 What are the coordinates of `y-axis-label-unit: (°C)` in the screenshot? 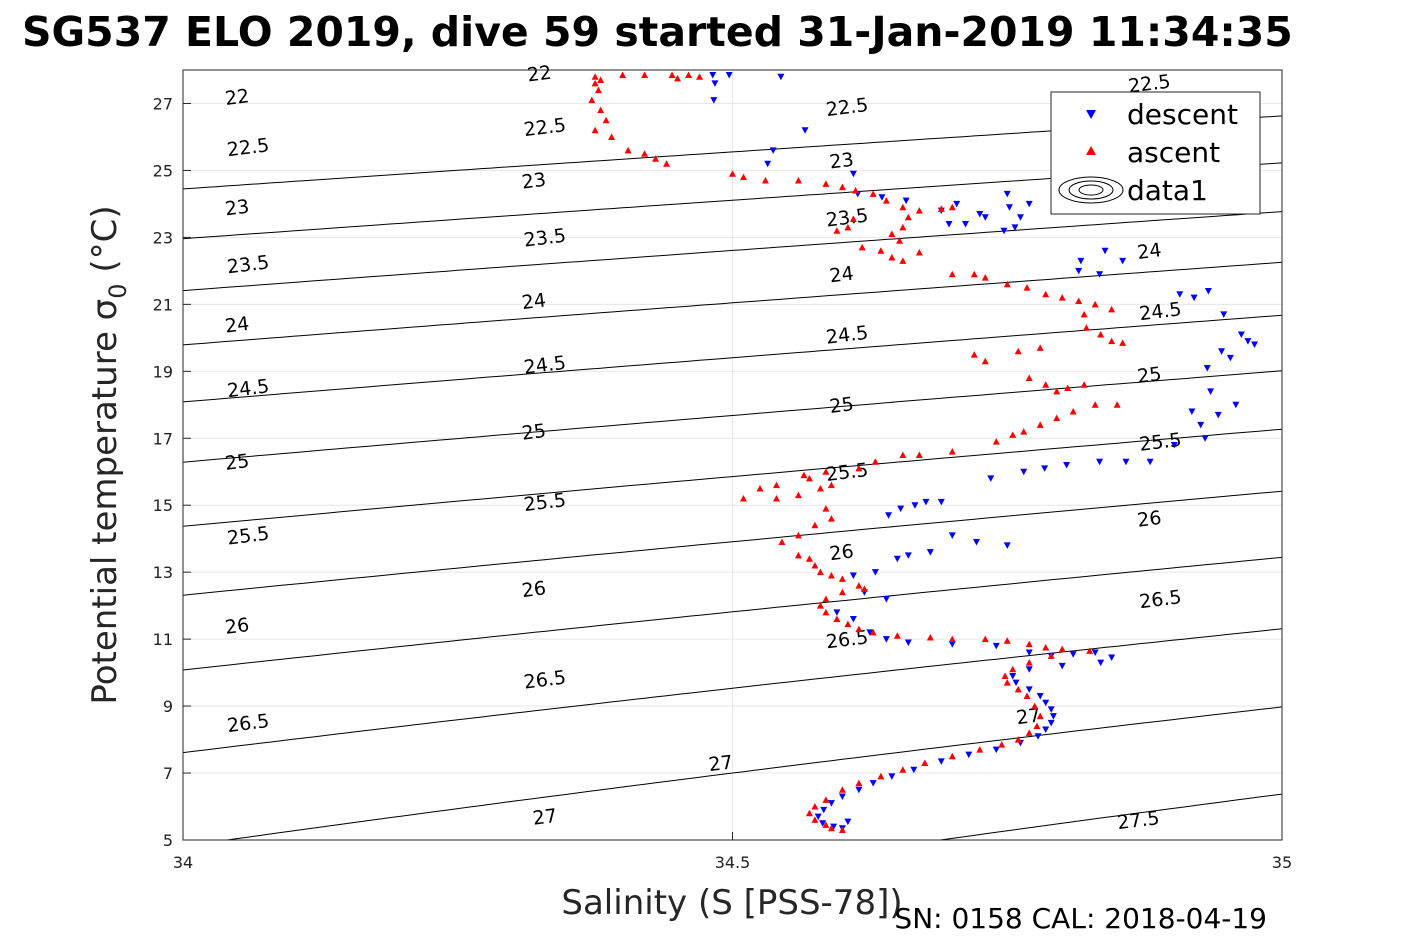 It's located at (105, 244).